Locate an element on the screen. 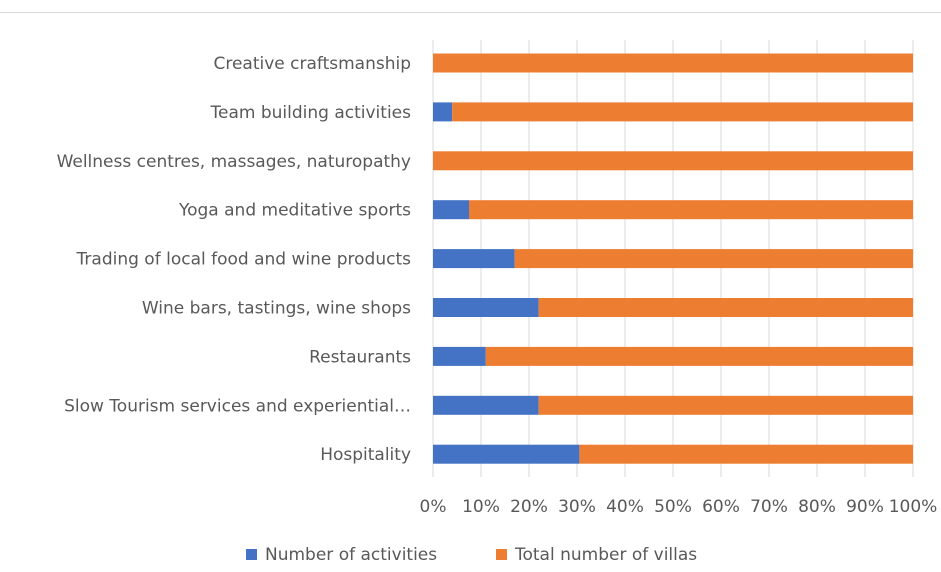  x-tick-label: 100% is located at coordinates (913, 507).